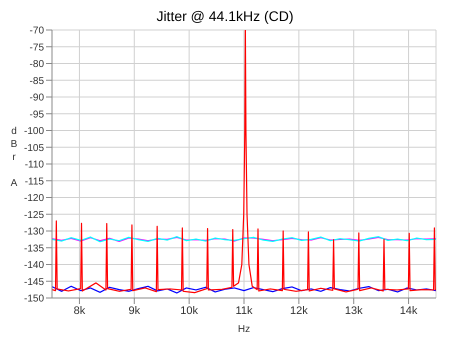 The width and height of the screenshot is (450, 345). I want to click on x-tick-label: 10k, so click(189, 310).